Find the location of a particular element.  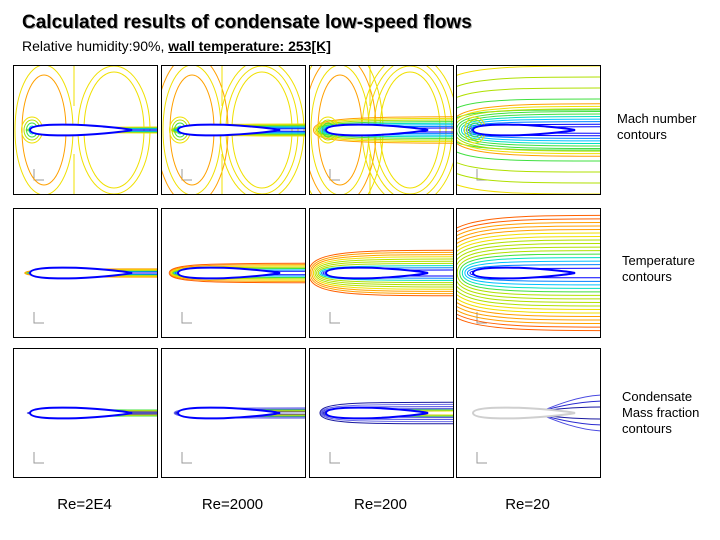

contour-panel-temperature-re-2000 is located at coordinates (233, 273).